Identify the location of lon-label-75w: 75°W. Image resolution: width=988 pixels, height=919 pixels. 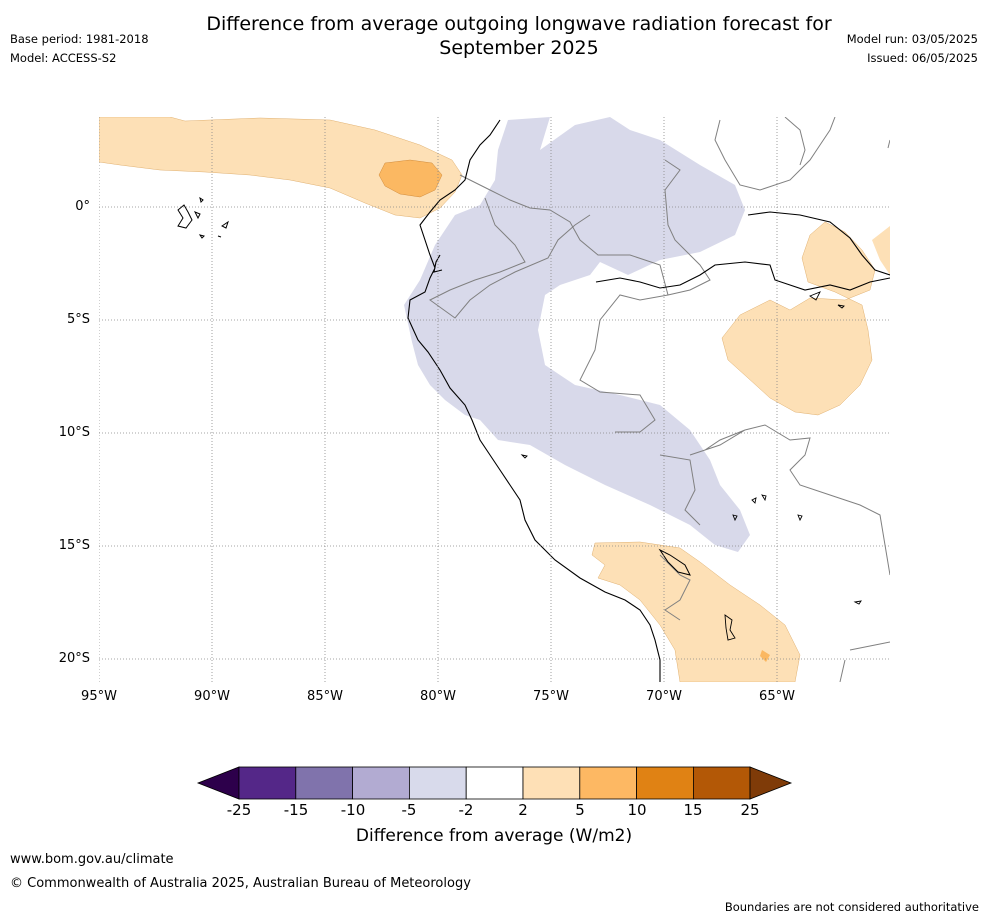
(551, 696).